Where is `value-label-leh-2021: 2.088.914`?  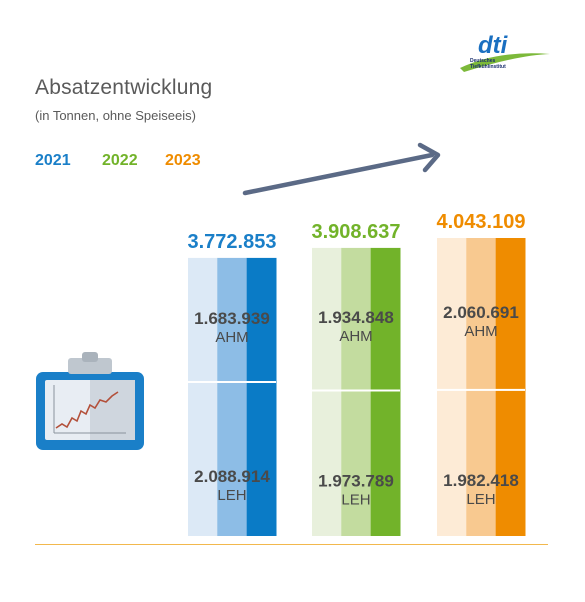
value-label-leh-2021: 2.088.914 is located at coordinates (232, 476).